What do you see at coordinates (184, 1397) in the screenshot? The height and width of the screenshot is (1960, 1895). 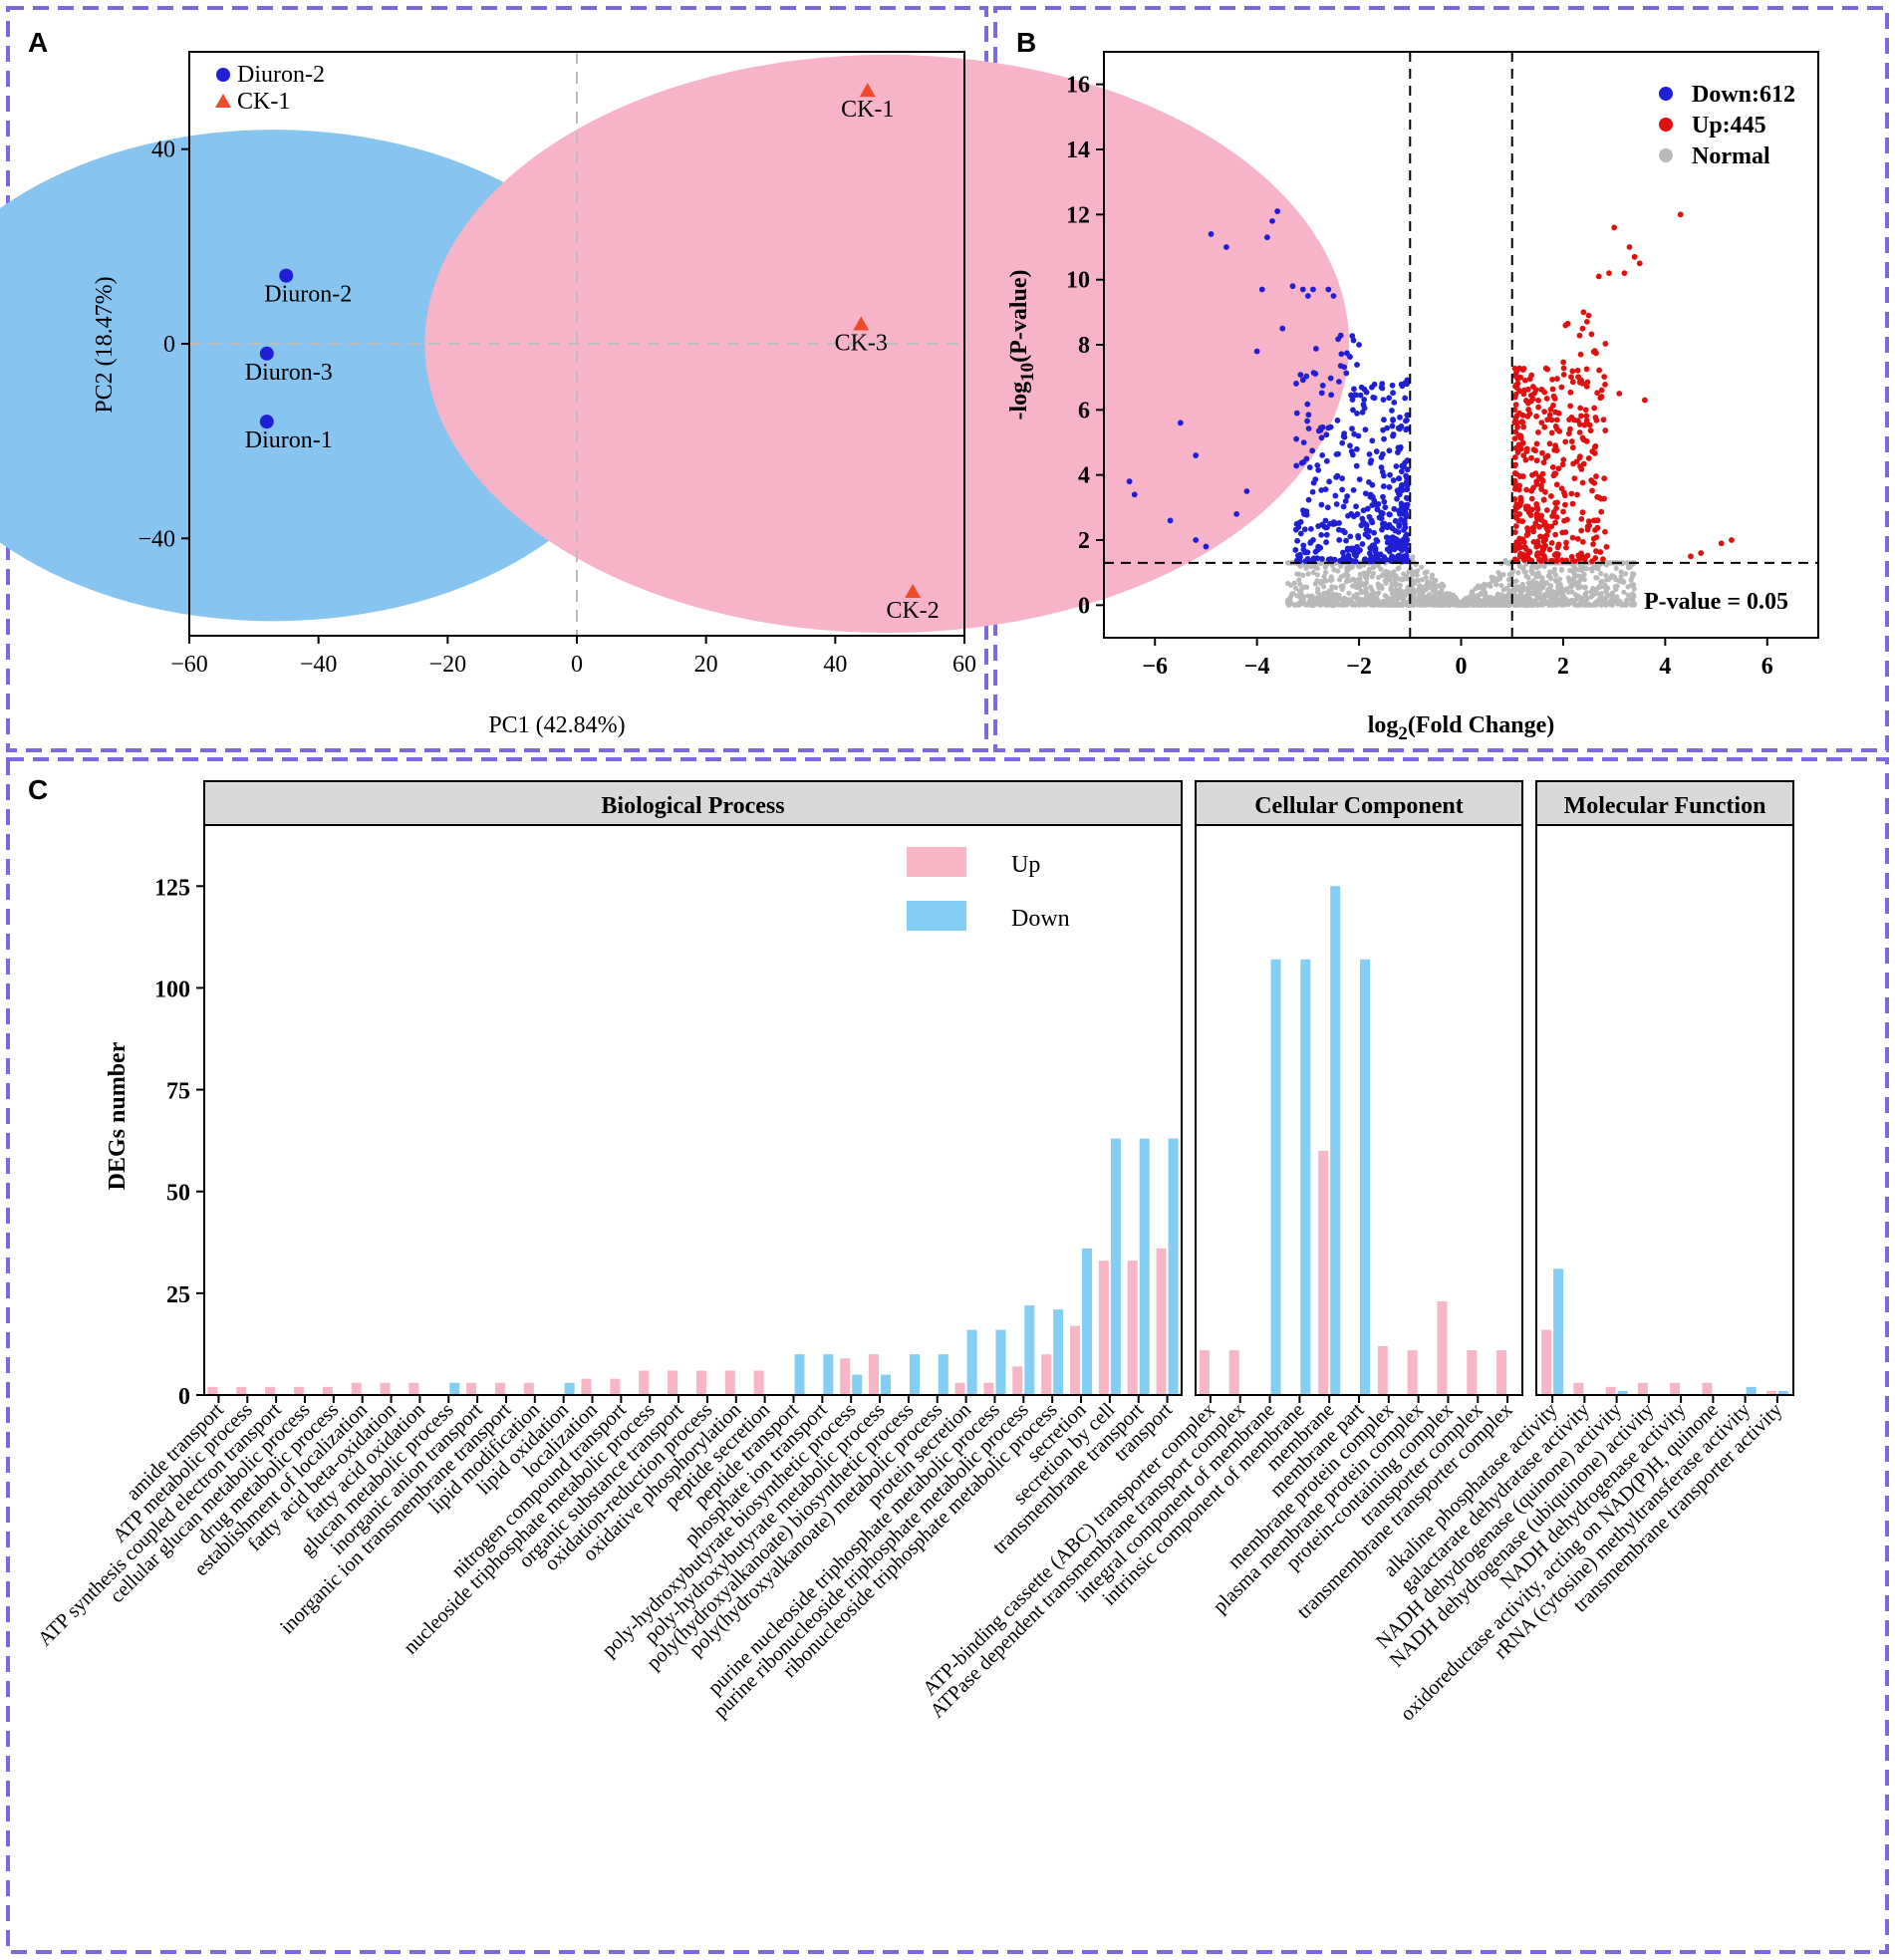 I see `bar-y-tick-label: 0` at bounding box center [184, 1397].